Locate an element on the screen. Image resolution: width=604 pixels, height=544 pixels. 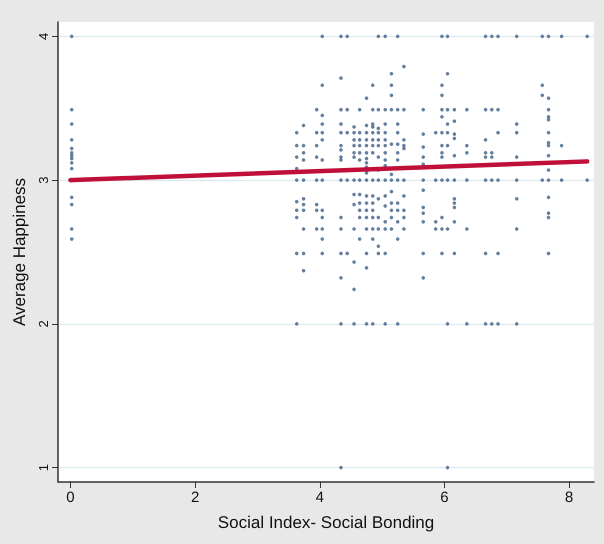
y-tick-label: 2 is located at coordinates (43, 324).